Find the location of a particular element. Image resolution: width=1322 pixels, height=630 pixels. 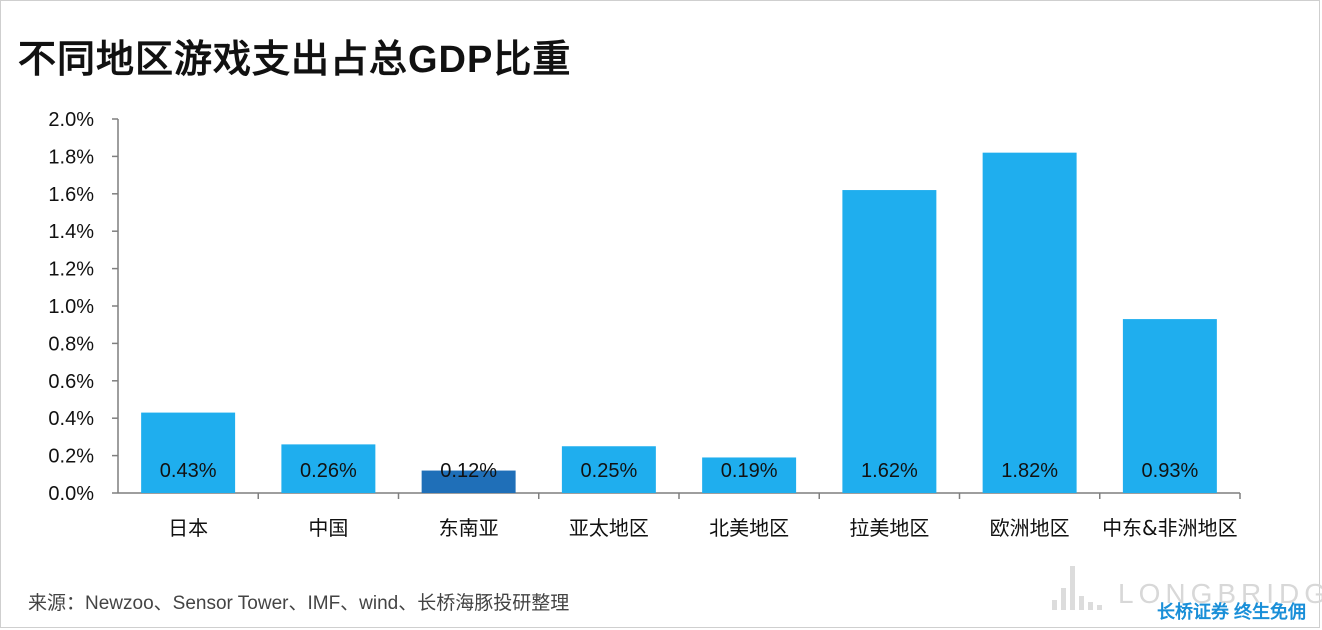

data-label: 0.25% is located at coordinates (609, 471).